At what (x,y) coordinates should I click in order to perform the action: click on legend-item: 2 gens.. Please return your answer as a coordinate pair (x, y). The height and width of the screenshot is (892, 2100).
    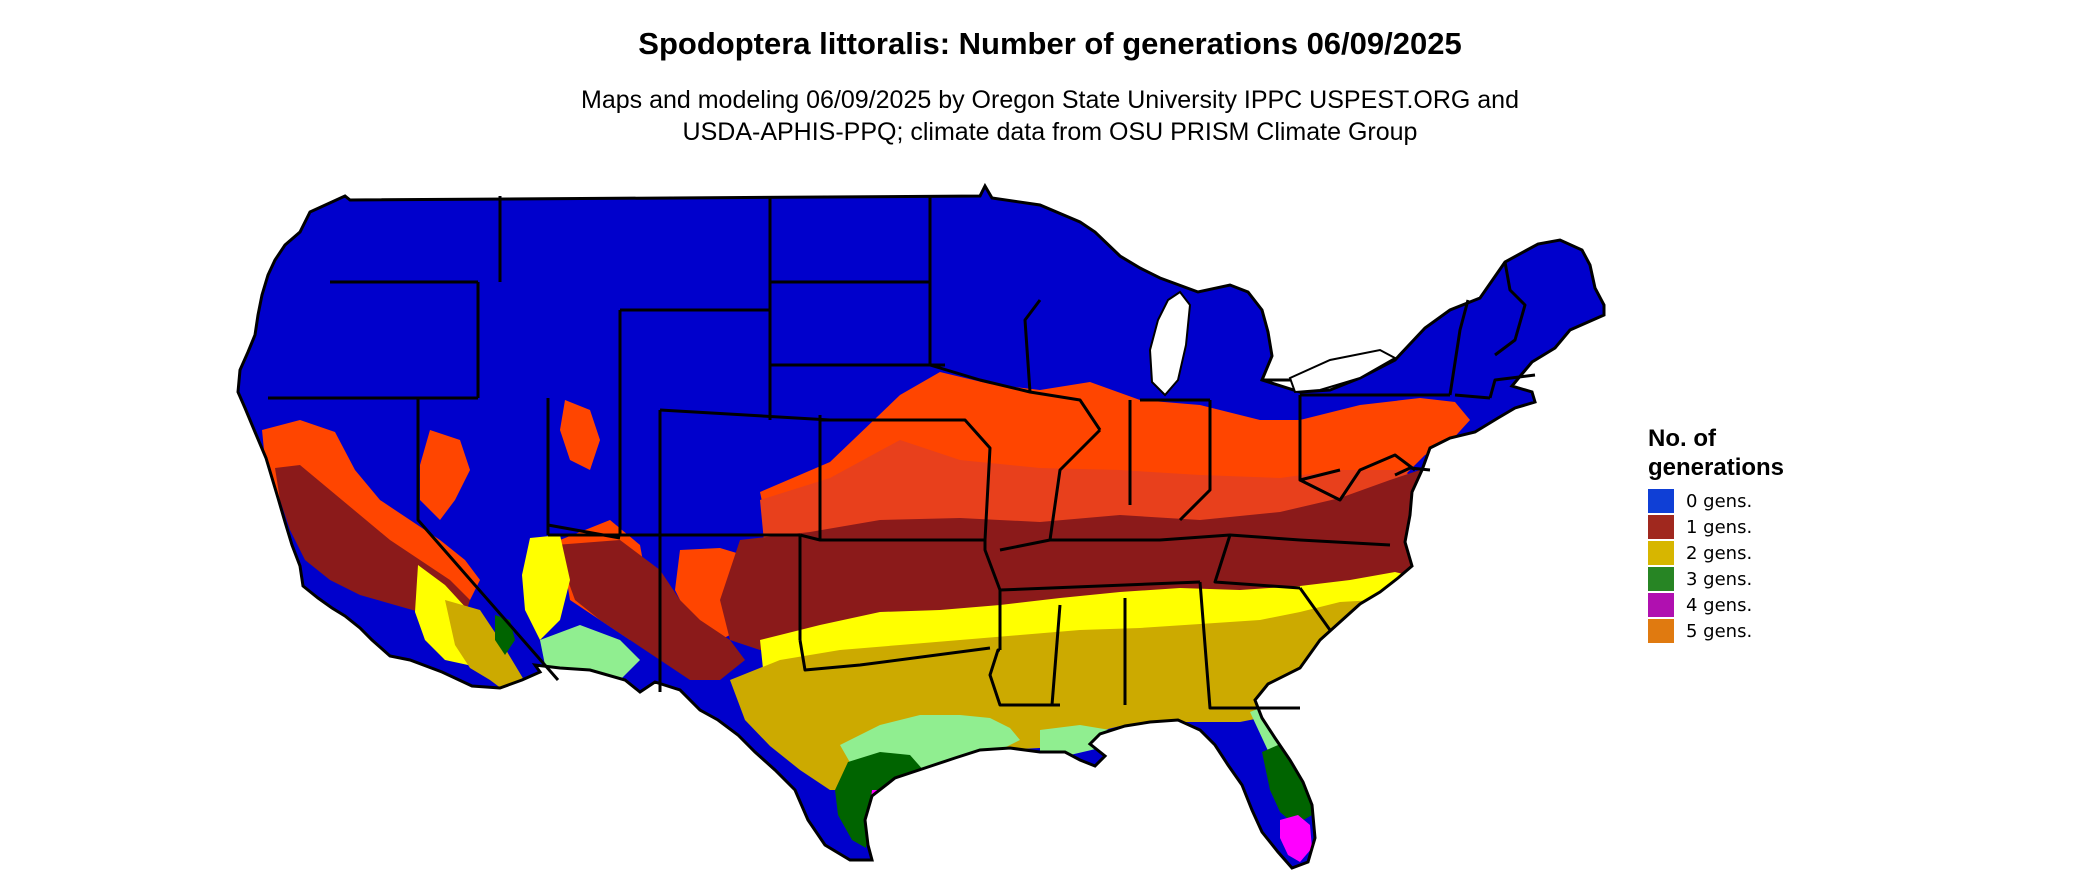
    Looking at the image, I should click on (1778, 553).